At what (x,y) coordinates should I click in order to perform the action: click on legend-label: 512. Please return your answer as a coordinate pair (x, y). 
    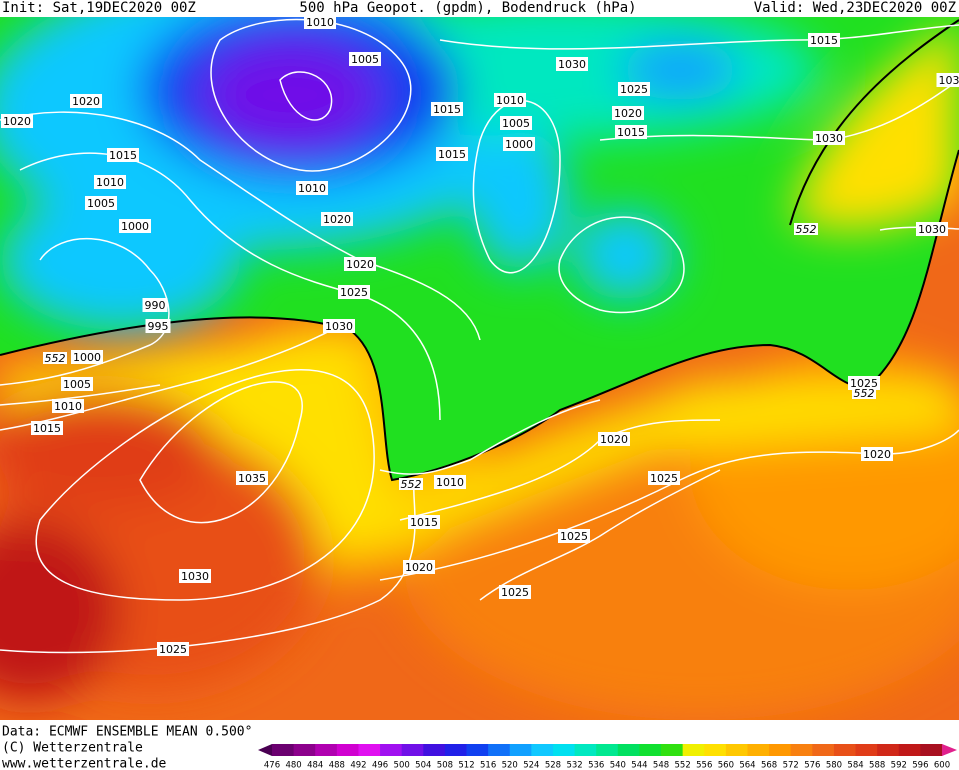
    Looking at the image, I should click on (466, 765).